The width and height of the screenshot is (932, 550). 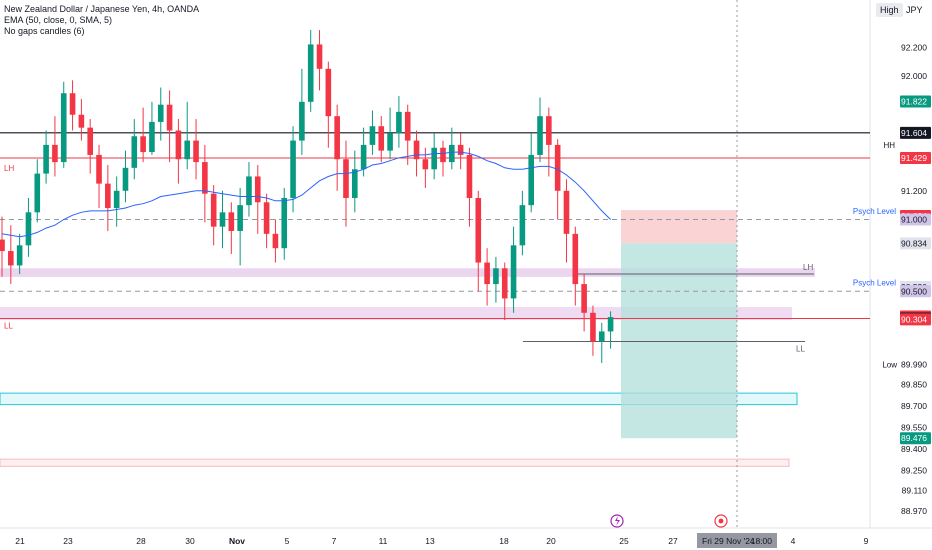 What do you see at coordinates (721, 521) in the screenshot?
I see `economic-event-icon-dot` at bounding box center [721, 521].